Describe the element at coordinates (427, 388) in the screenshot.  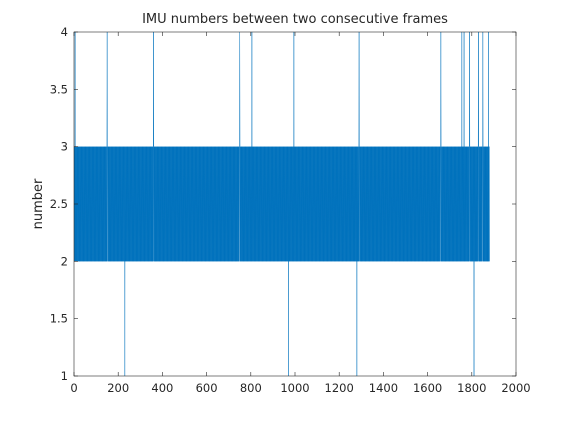
I see `x-tick-label: 1600` at that location.